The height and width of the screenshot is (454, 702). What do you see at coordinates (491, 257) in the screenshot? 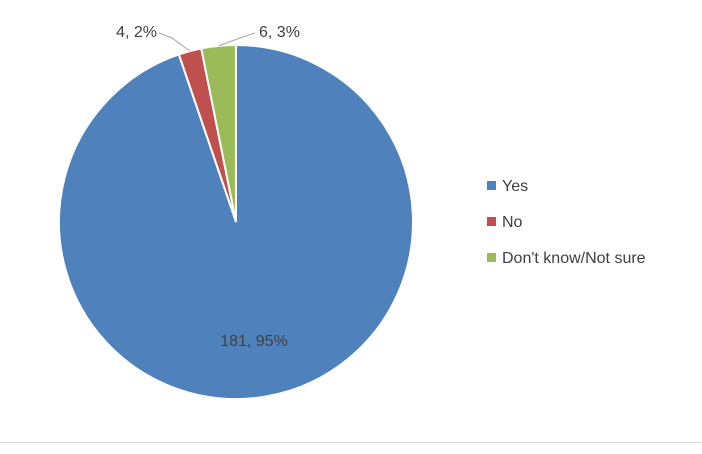
I see `legend-swatch-don-t-know-not-sure` at bounding box center [491, 257].